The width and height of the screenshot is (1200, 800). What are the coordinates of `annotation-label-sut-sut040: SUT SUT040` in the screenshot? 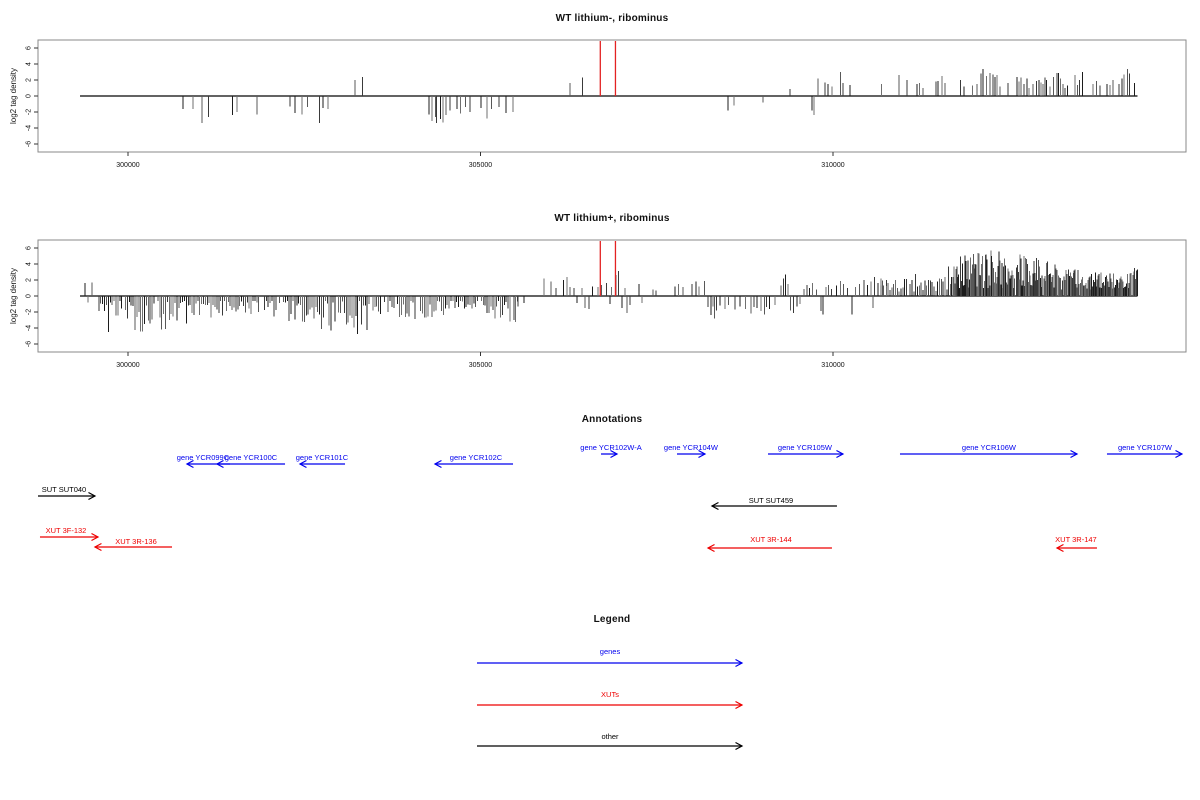 It's located at (64, 489).